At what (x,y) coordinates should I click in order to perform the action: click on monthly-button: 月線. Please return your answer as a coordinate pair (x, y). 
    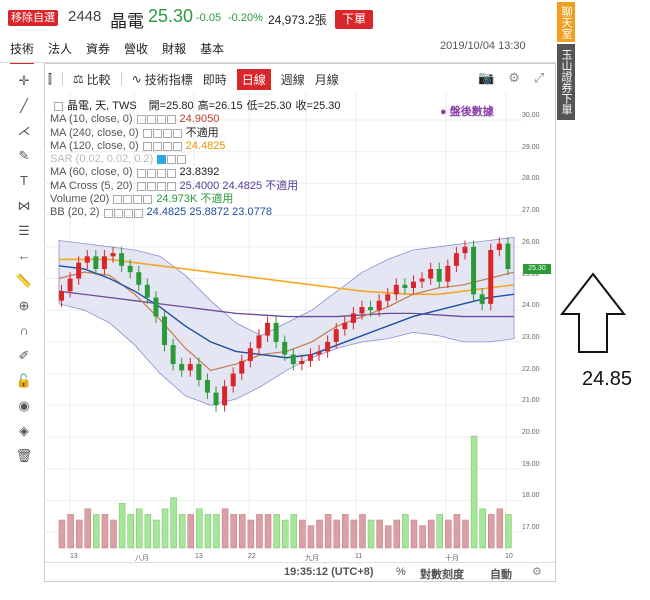
    Looking at the image, I should click on (326, 79).